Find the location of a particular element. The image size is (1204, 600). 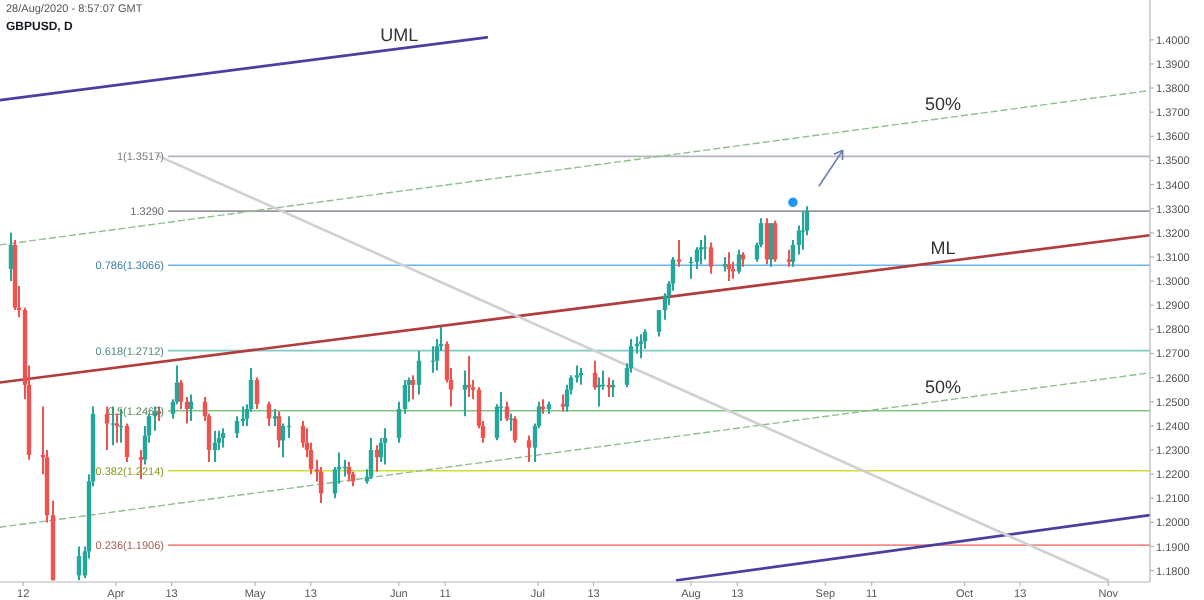

series-label: ML is located at coordinates (943, 247).